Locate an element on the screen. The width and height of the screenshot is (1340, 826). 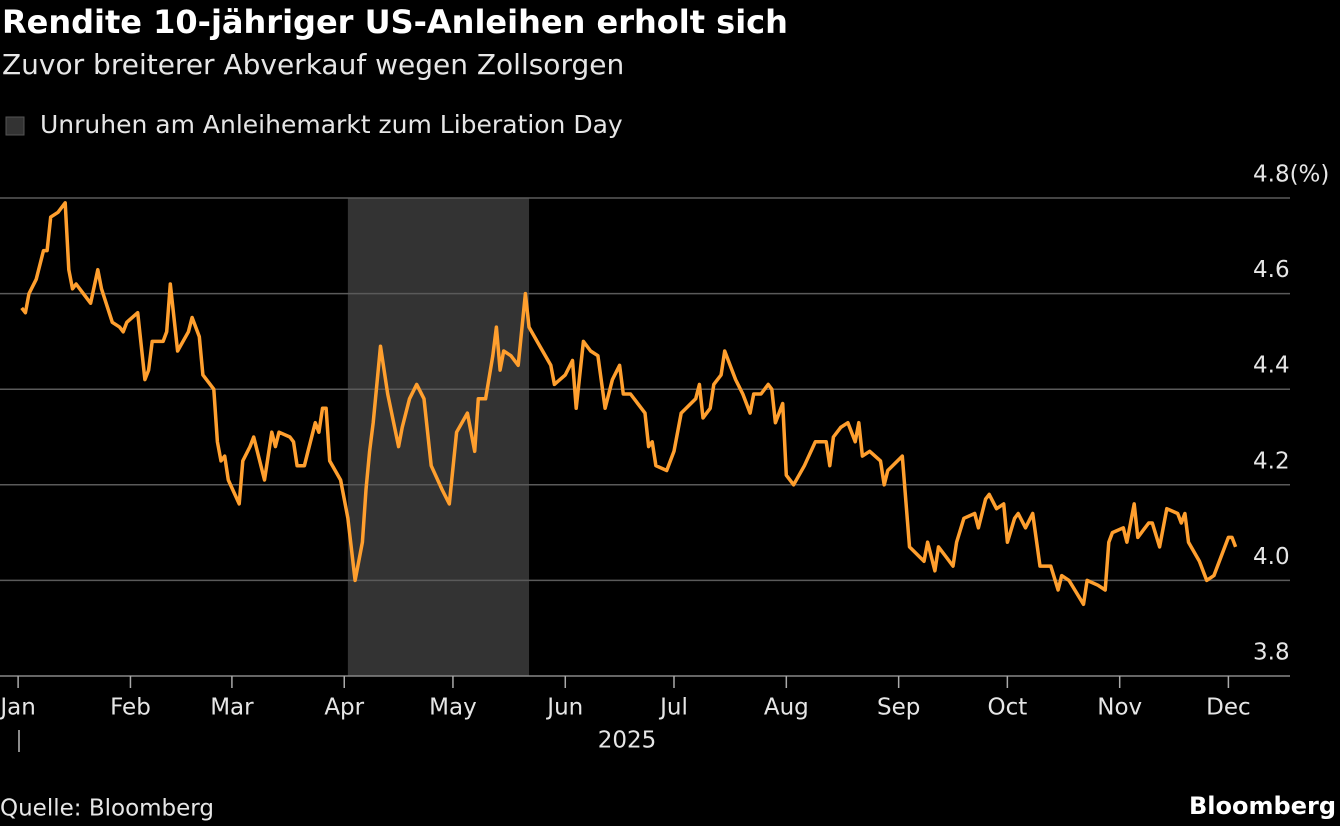
x-tick-label: Mar is located at coordinates (232, 708).